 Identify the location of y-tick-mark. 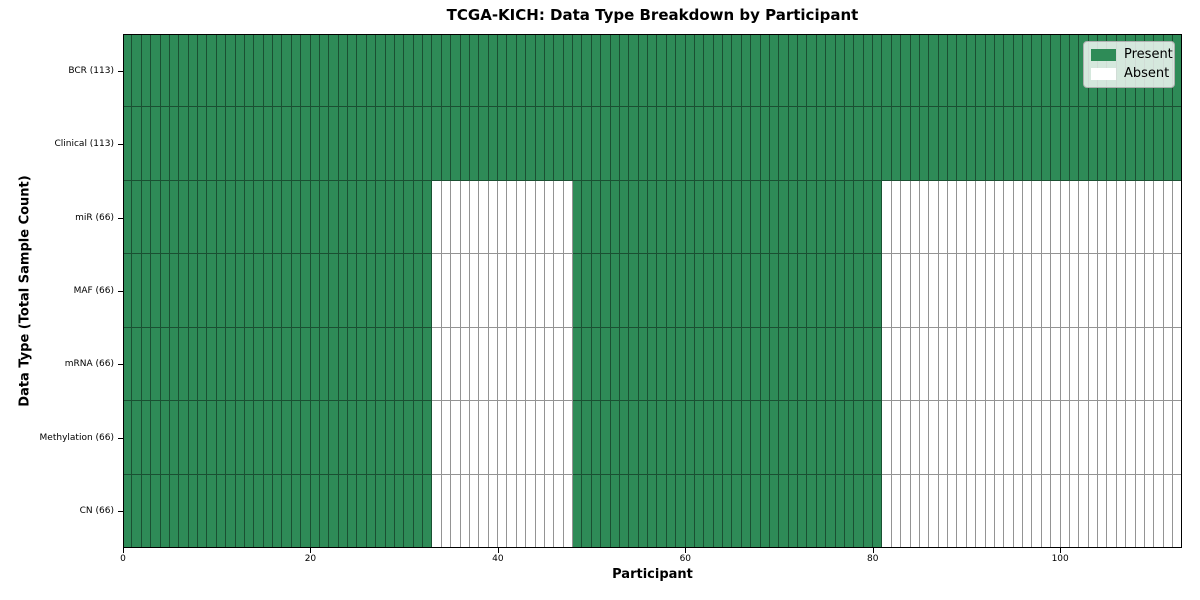
(120, 71).